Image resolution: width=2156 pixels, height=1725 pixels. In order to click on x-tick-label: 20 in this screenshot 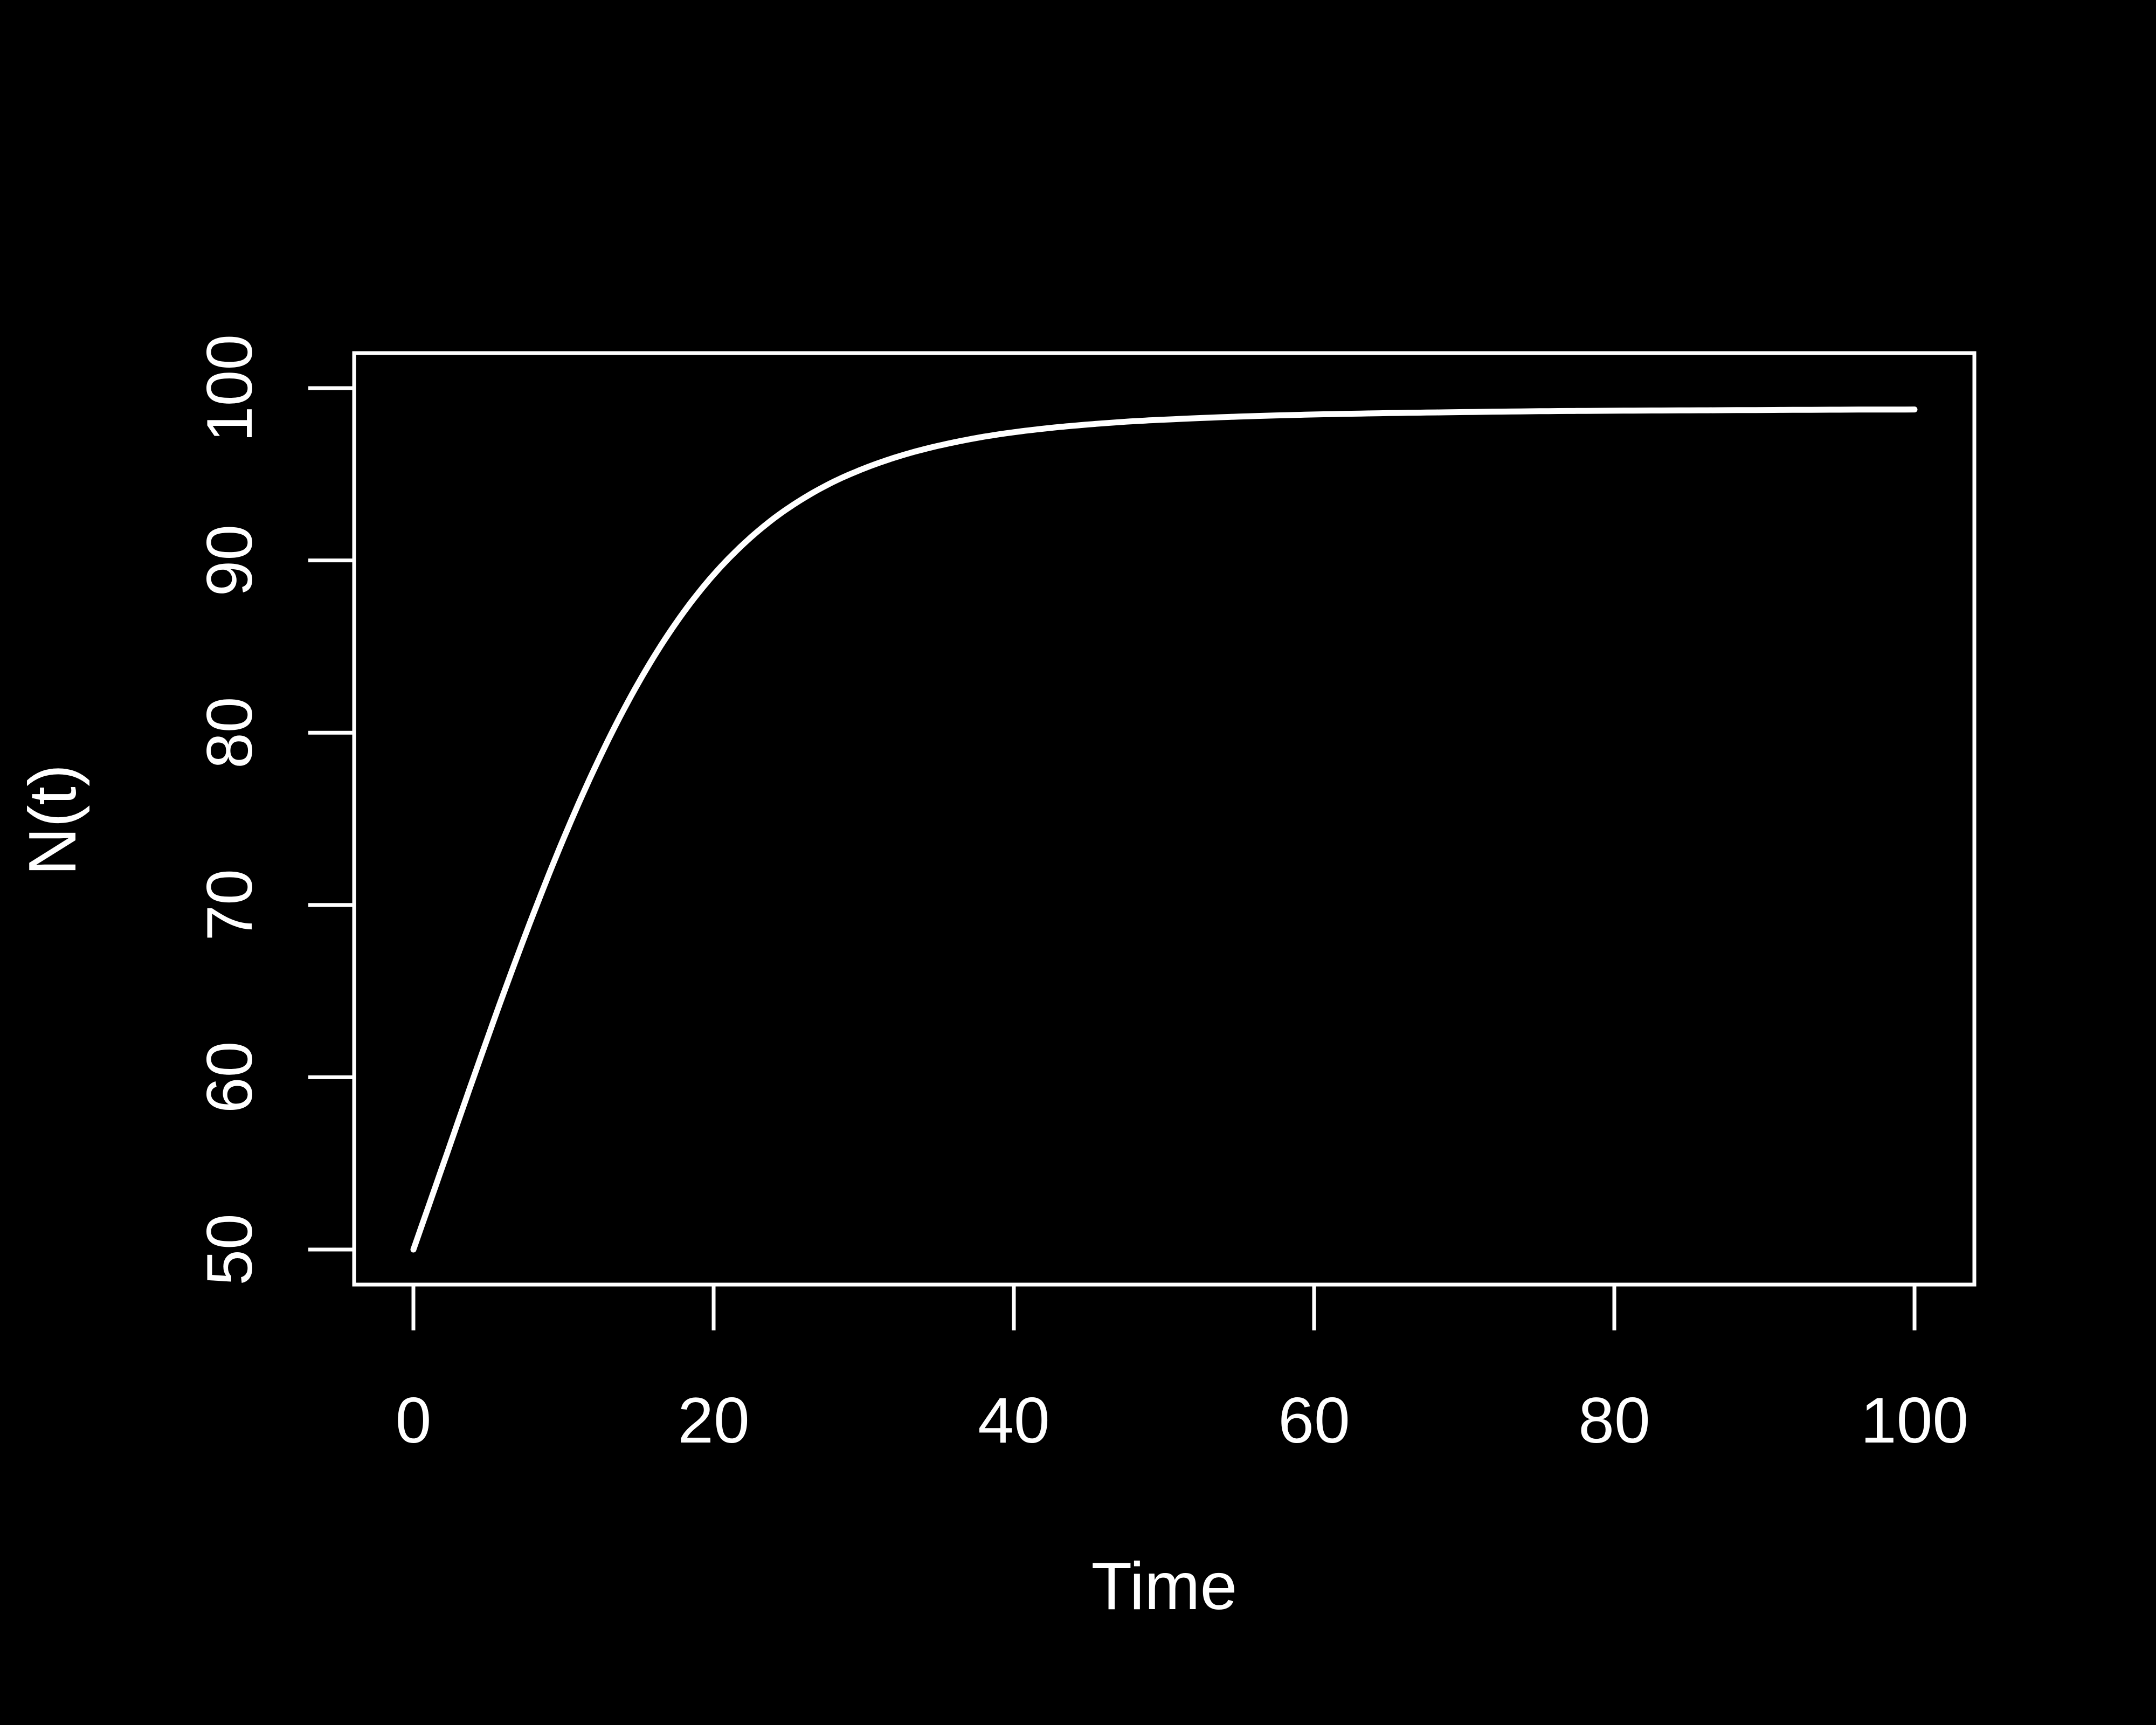, I will do `click(713, 1420)`.